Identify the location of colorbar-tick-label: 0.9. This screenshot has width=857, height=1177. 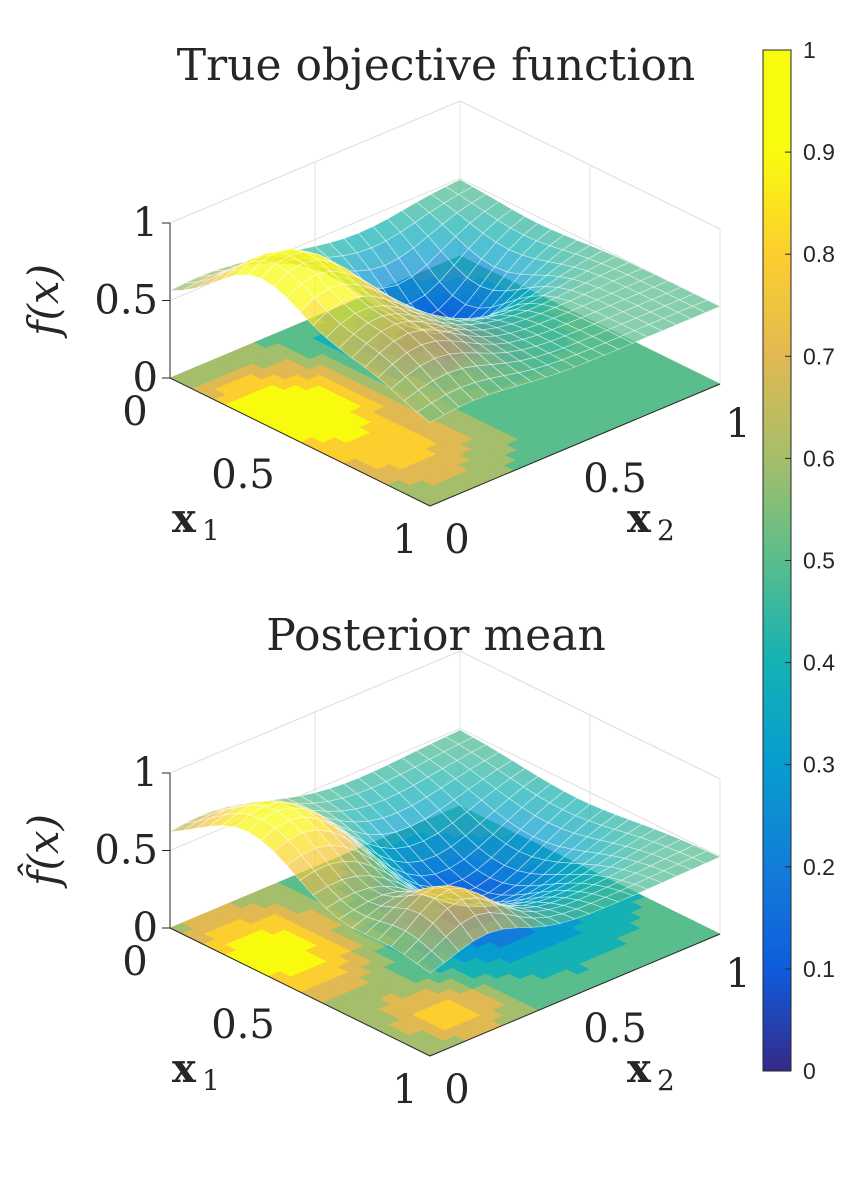
(819, 152).